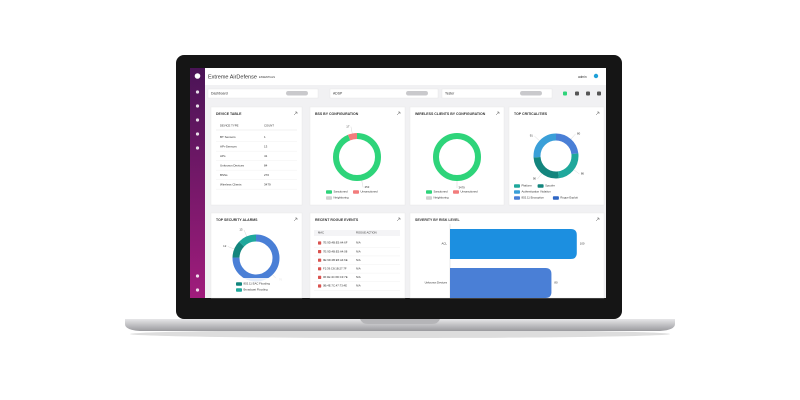  Describe the element at coordinates (229, 126) in the screenshot. I see `table-header: DEVICE TYPE` at that location.